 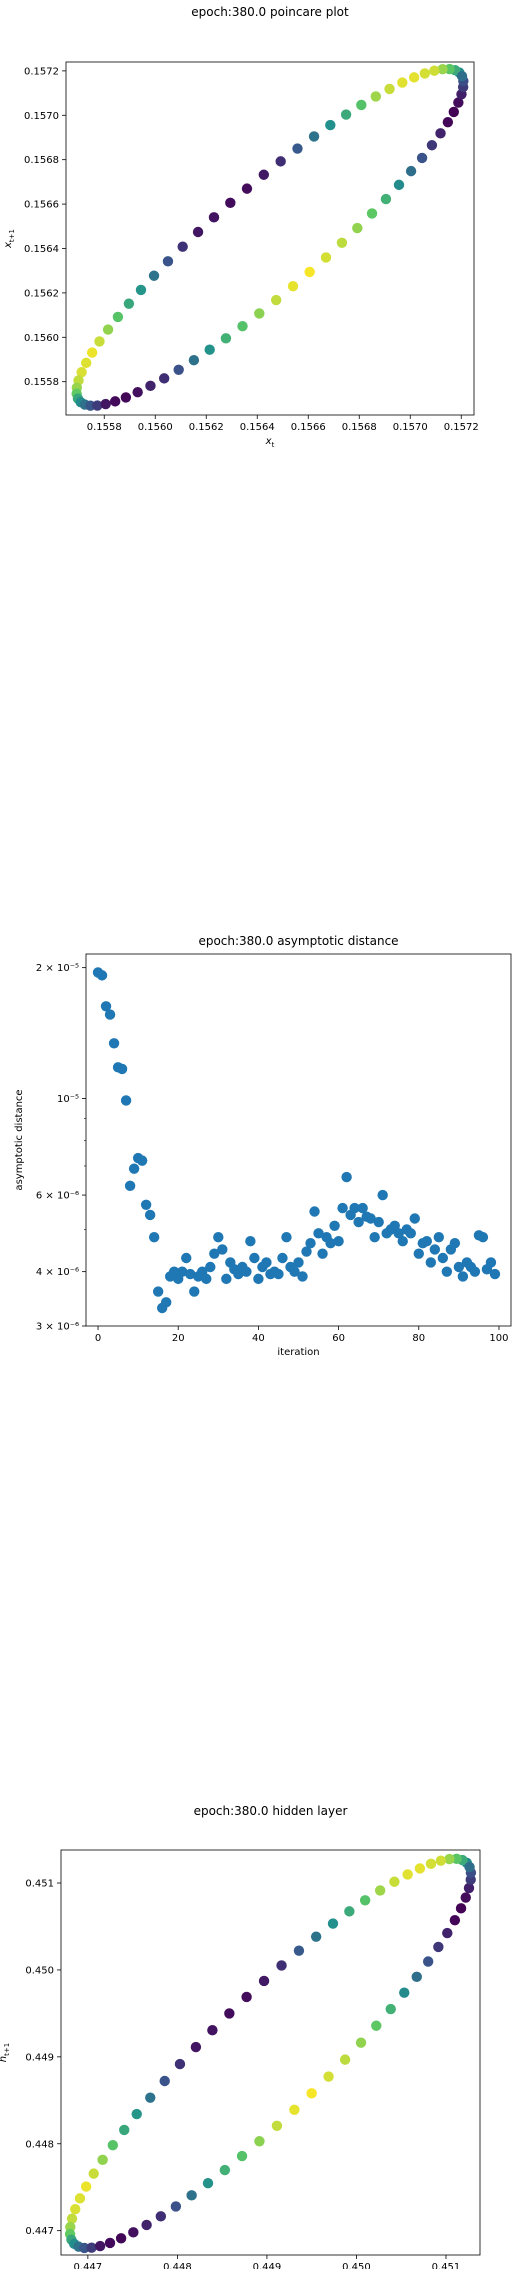 What do you see at coordinates (461, 427) in the screenshot?
I see `x-tick-label: 0.1572` at bounding box center [461, 427].